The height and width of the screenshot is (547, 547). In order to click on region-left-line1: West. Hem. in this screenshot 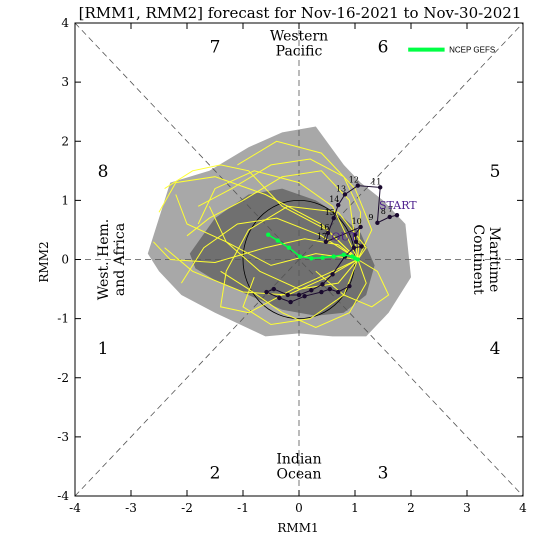, I will do `click(104, 259)`.